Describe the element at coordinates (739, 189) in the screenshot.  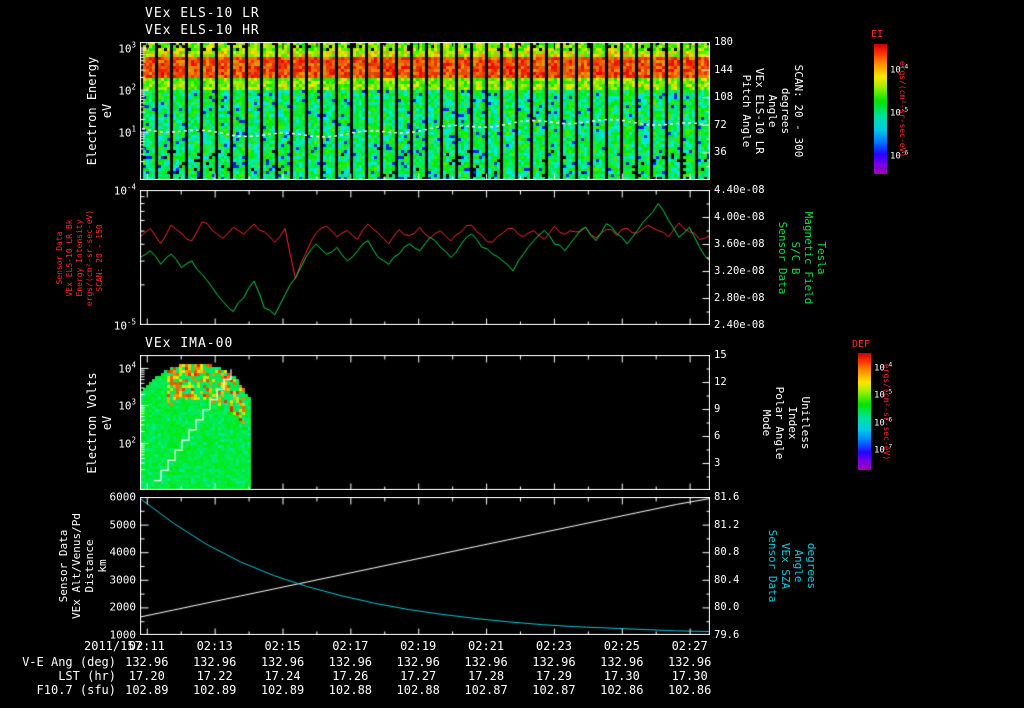
I see `right-tick-label: 4.40e-08` at that location.